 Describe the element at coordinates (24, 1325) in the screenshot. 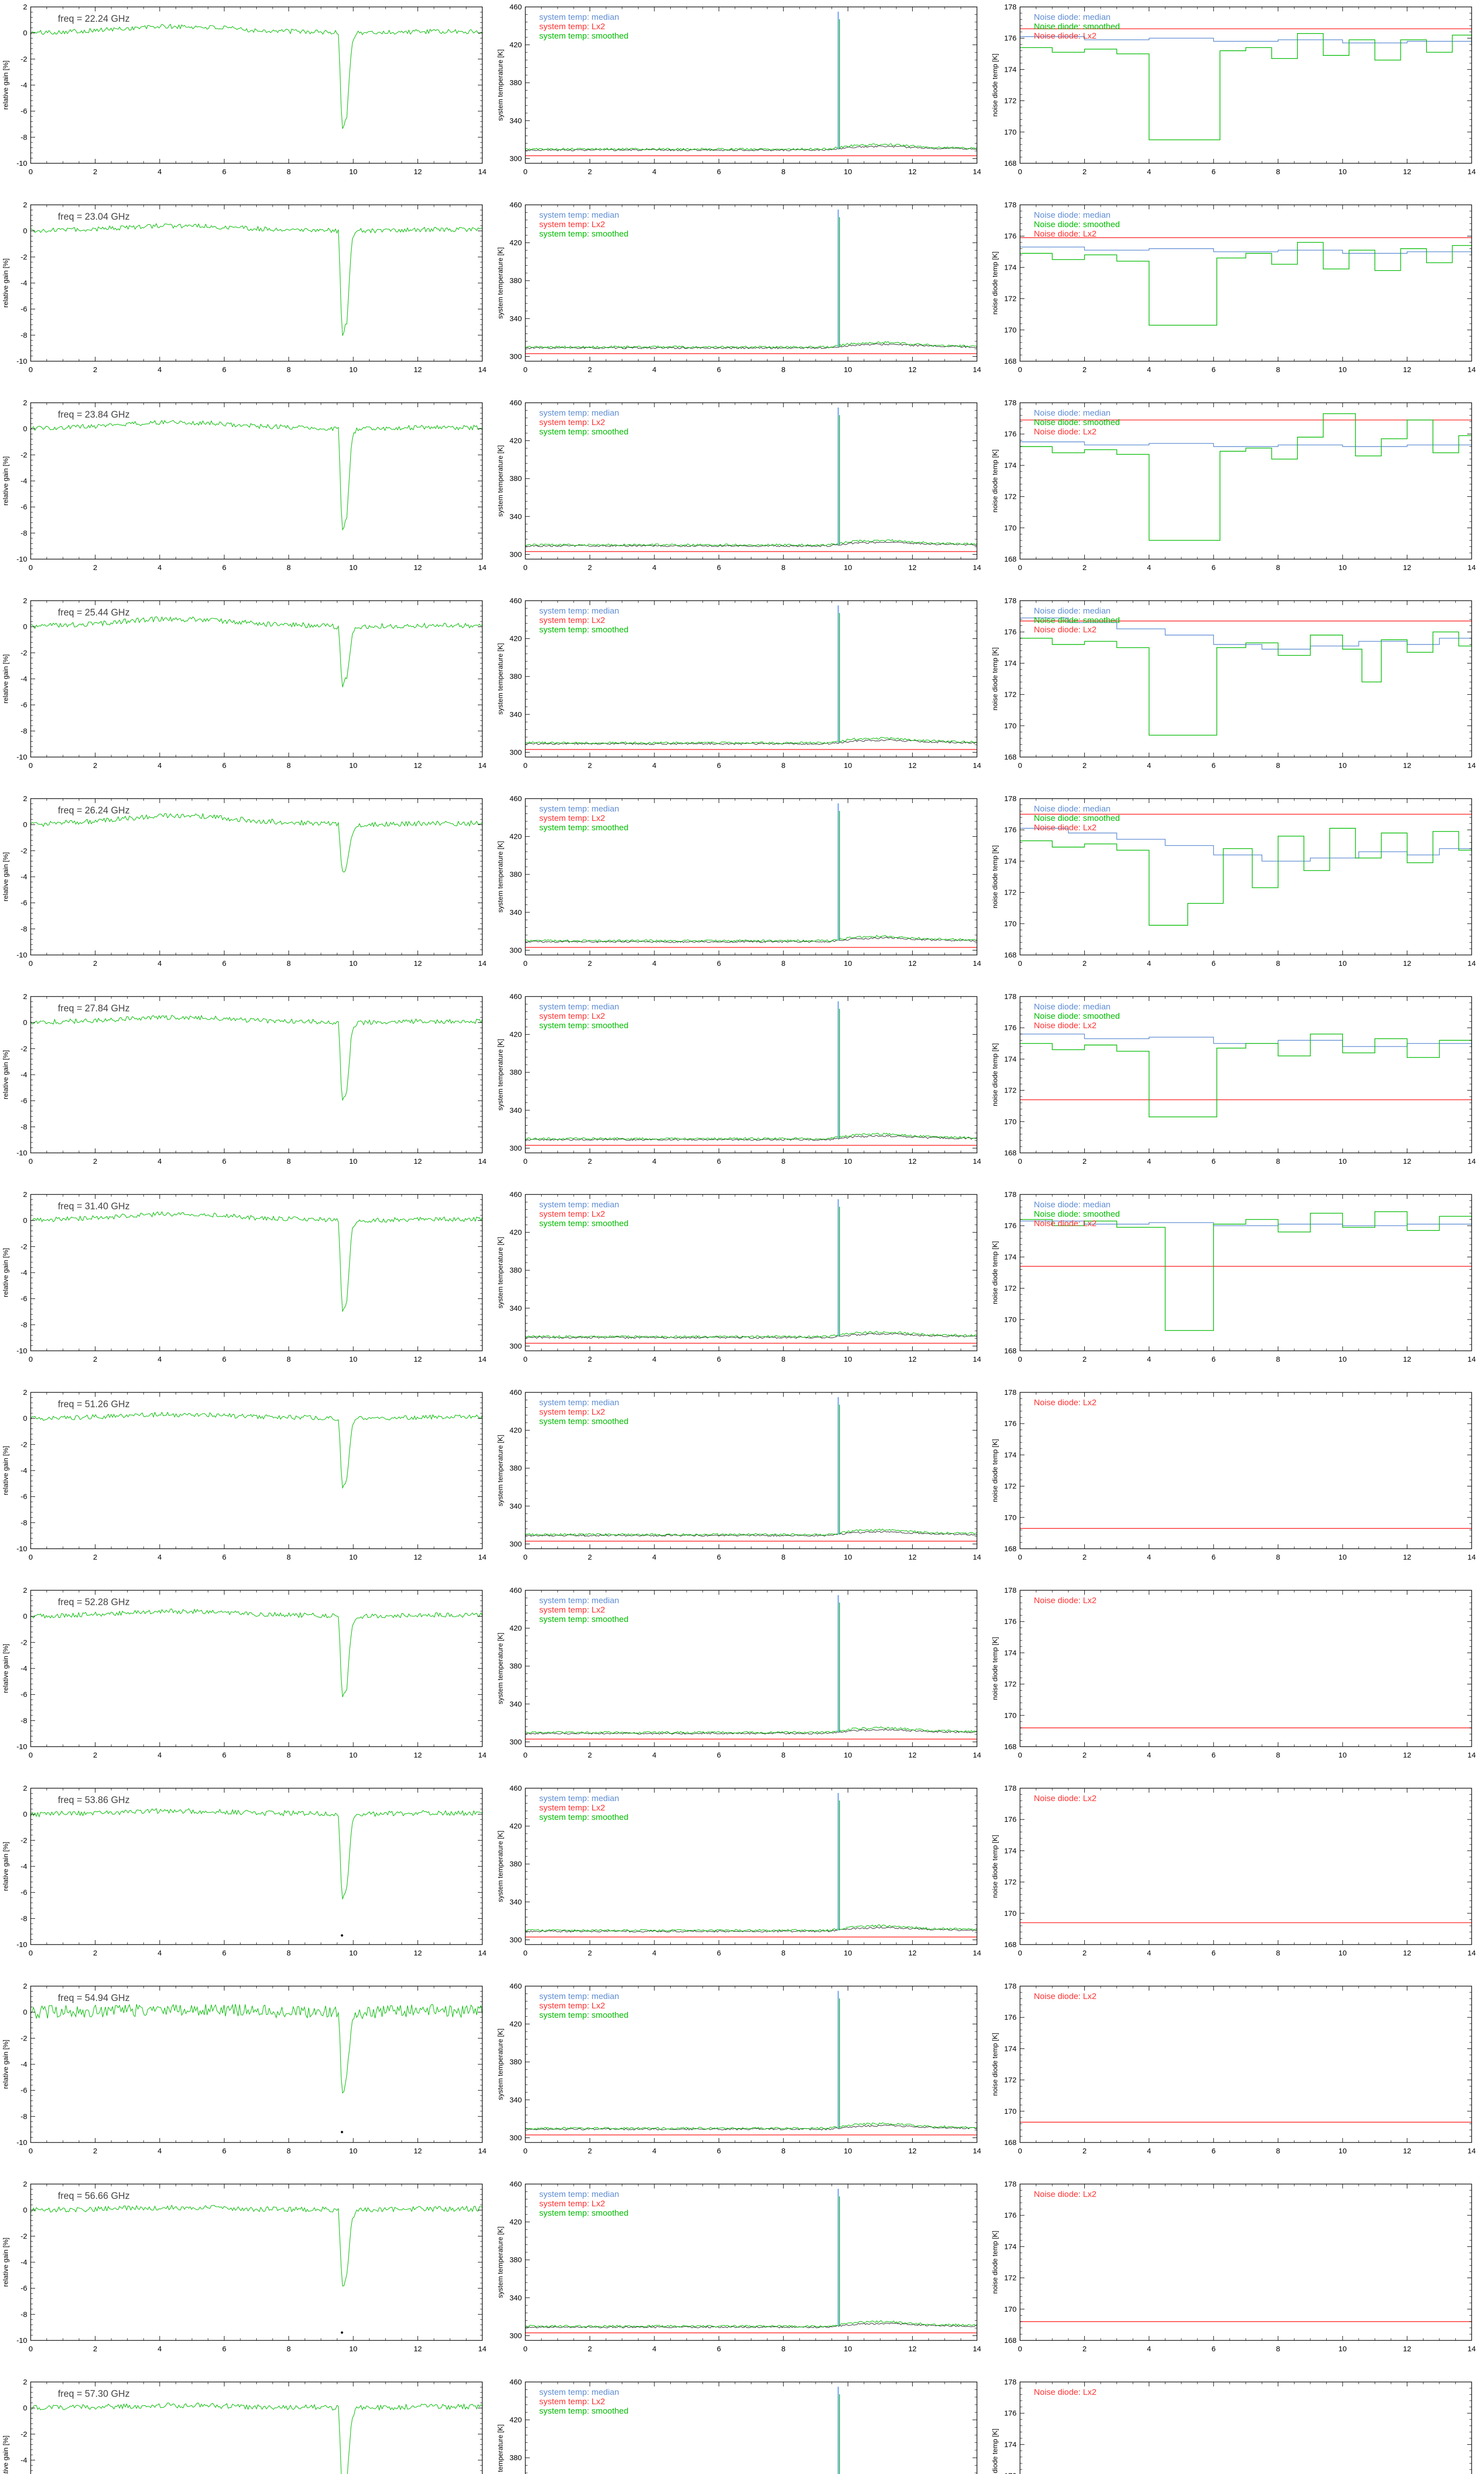

I see `y-tick-label: -8` at that location.